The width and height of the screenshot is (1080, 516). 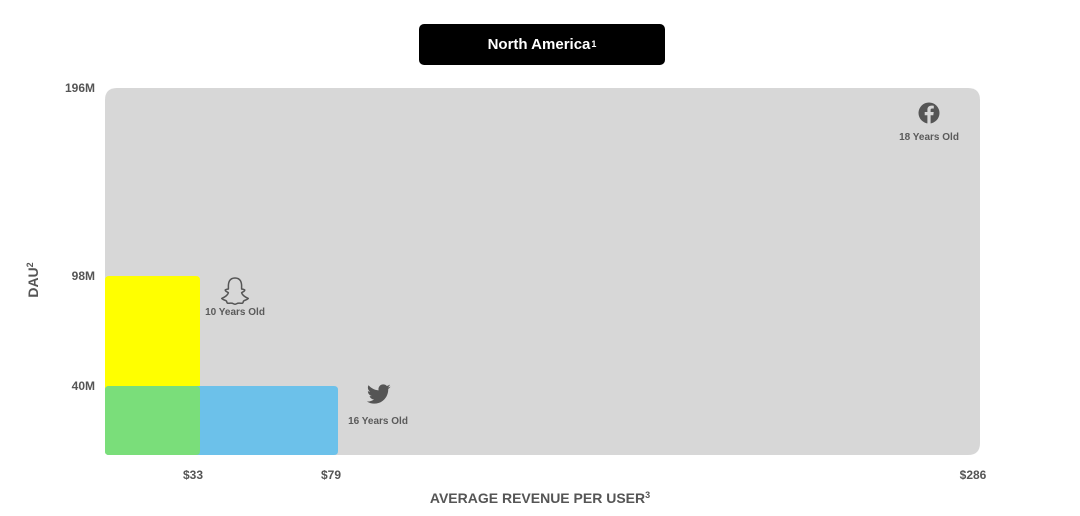 What do you see at coordinates (539, 44) in the screenshot?
I see `chart-title-text: North America` at bounding box center [539, 44].